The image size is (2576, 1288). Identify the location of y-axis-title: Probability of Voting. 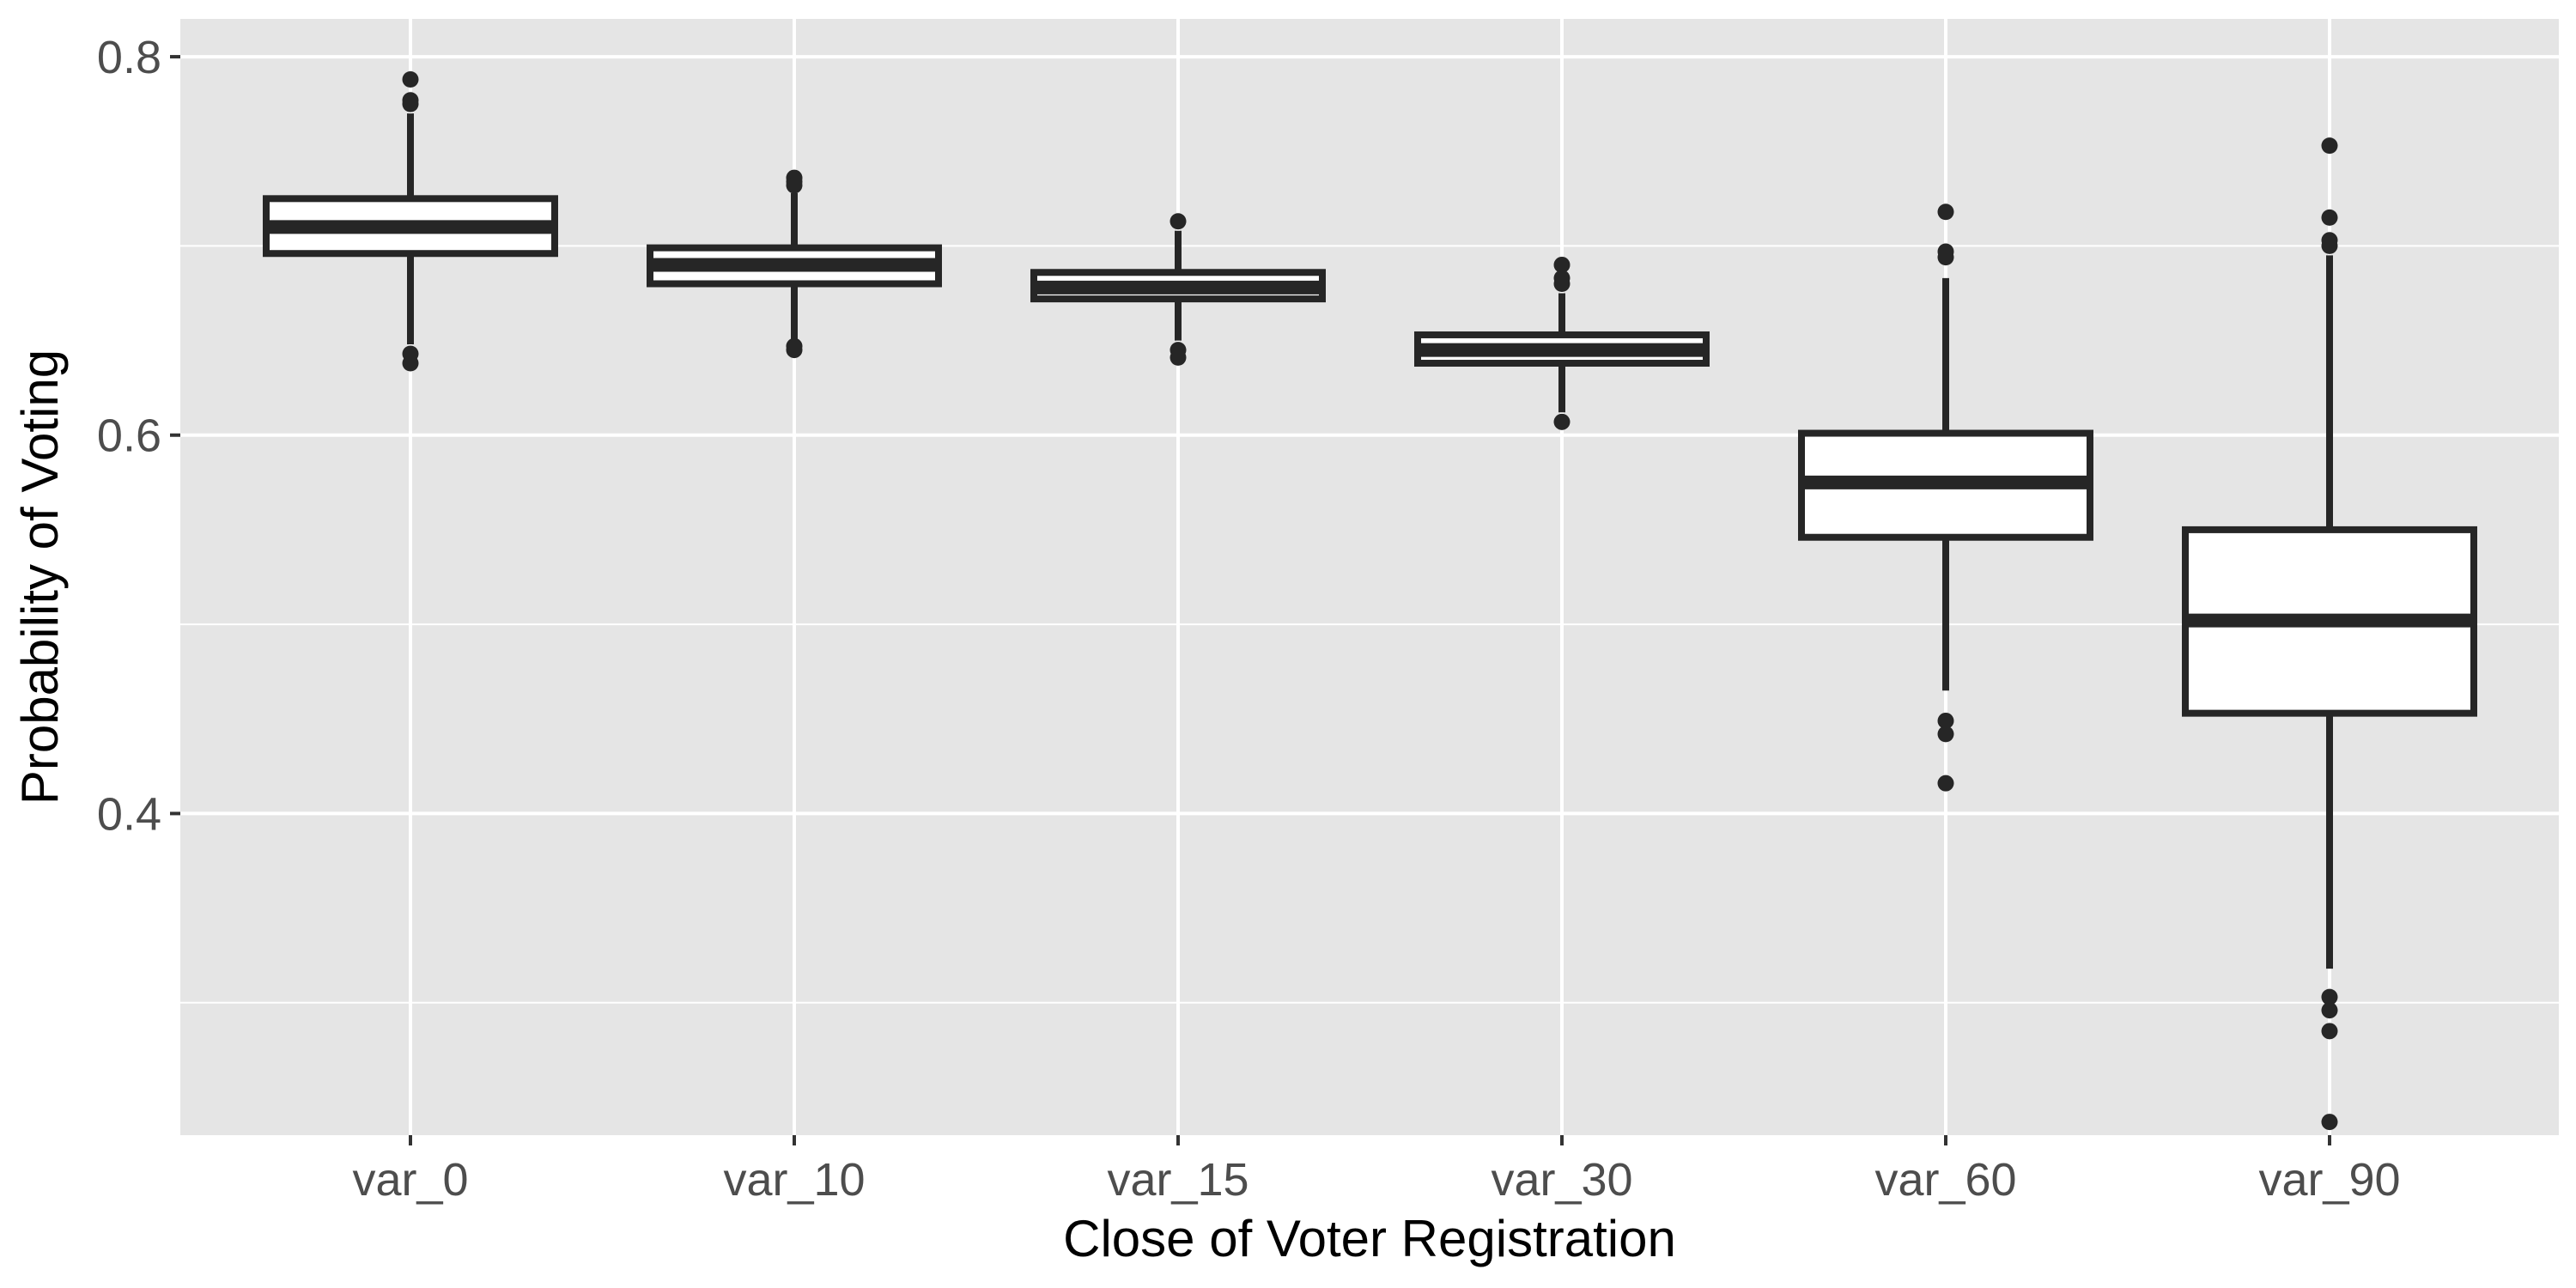
(40, 577).